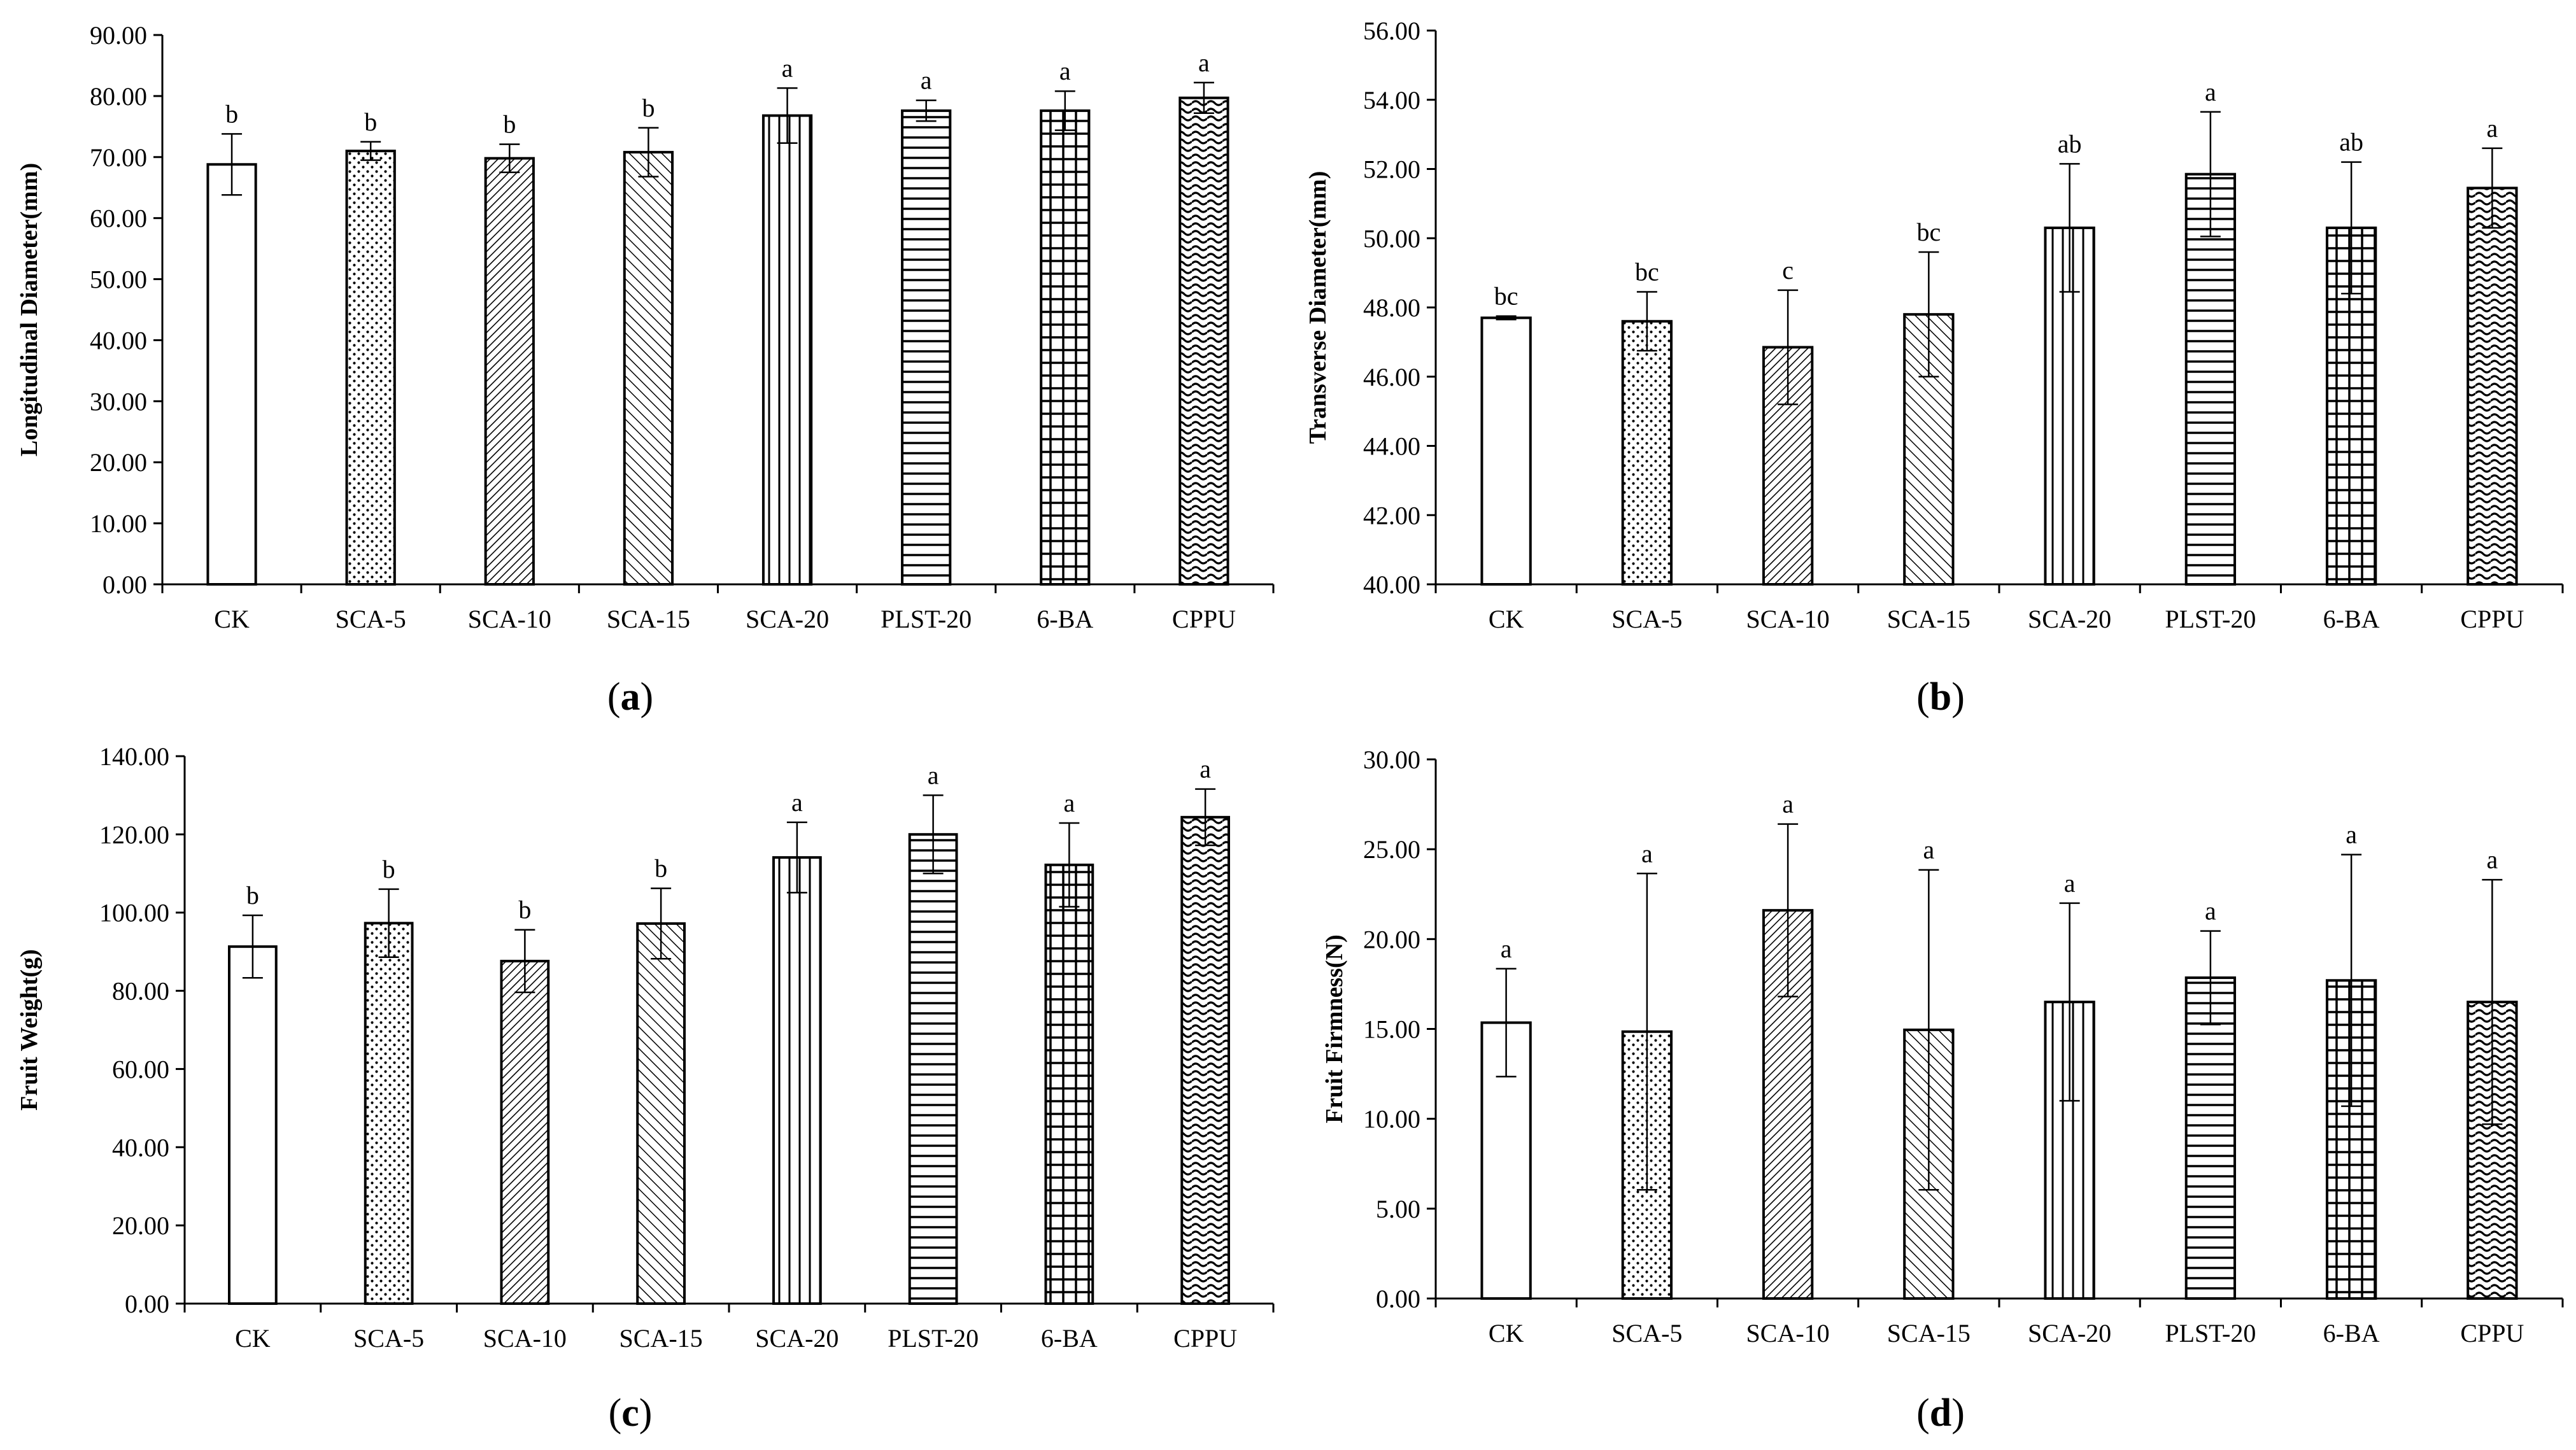 The height and width of the screenshot is (1450, 2576). Describe the element at coordinates (1391, 377) in the screenshot. I see `y-tick-label: 46.00` at that location.